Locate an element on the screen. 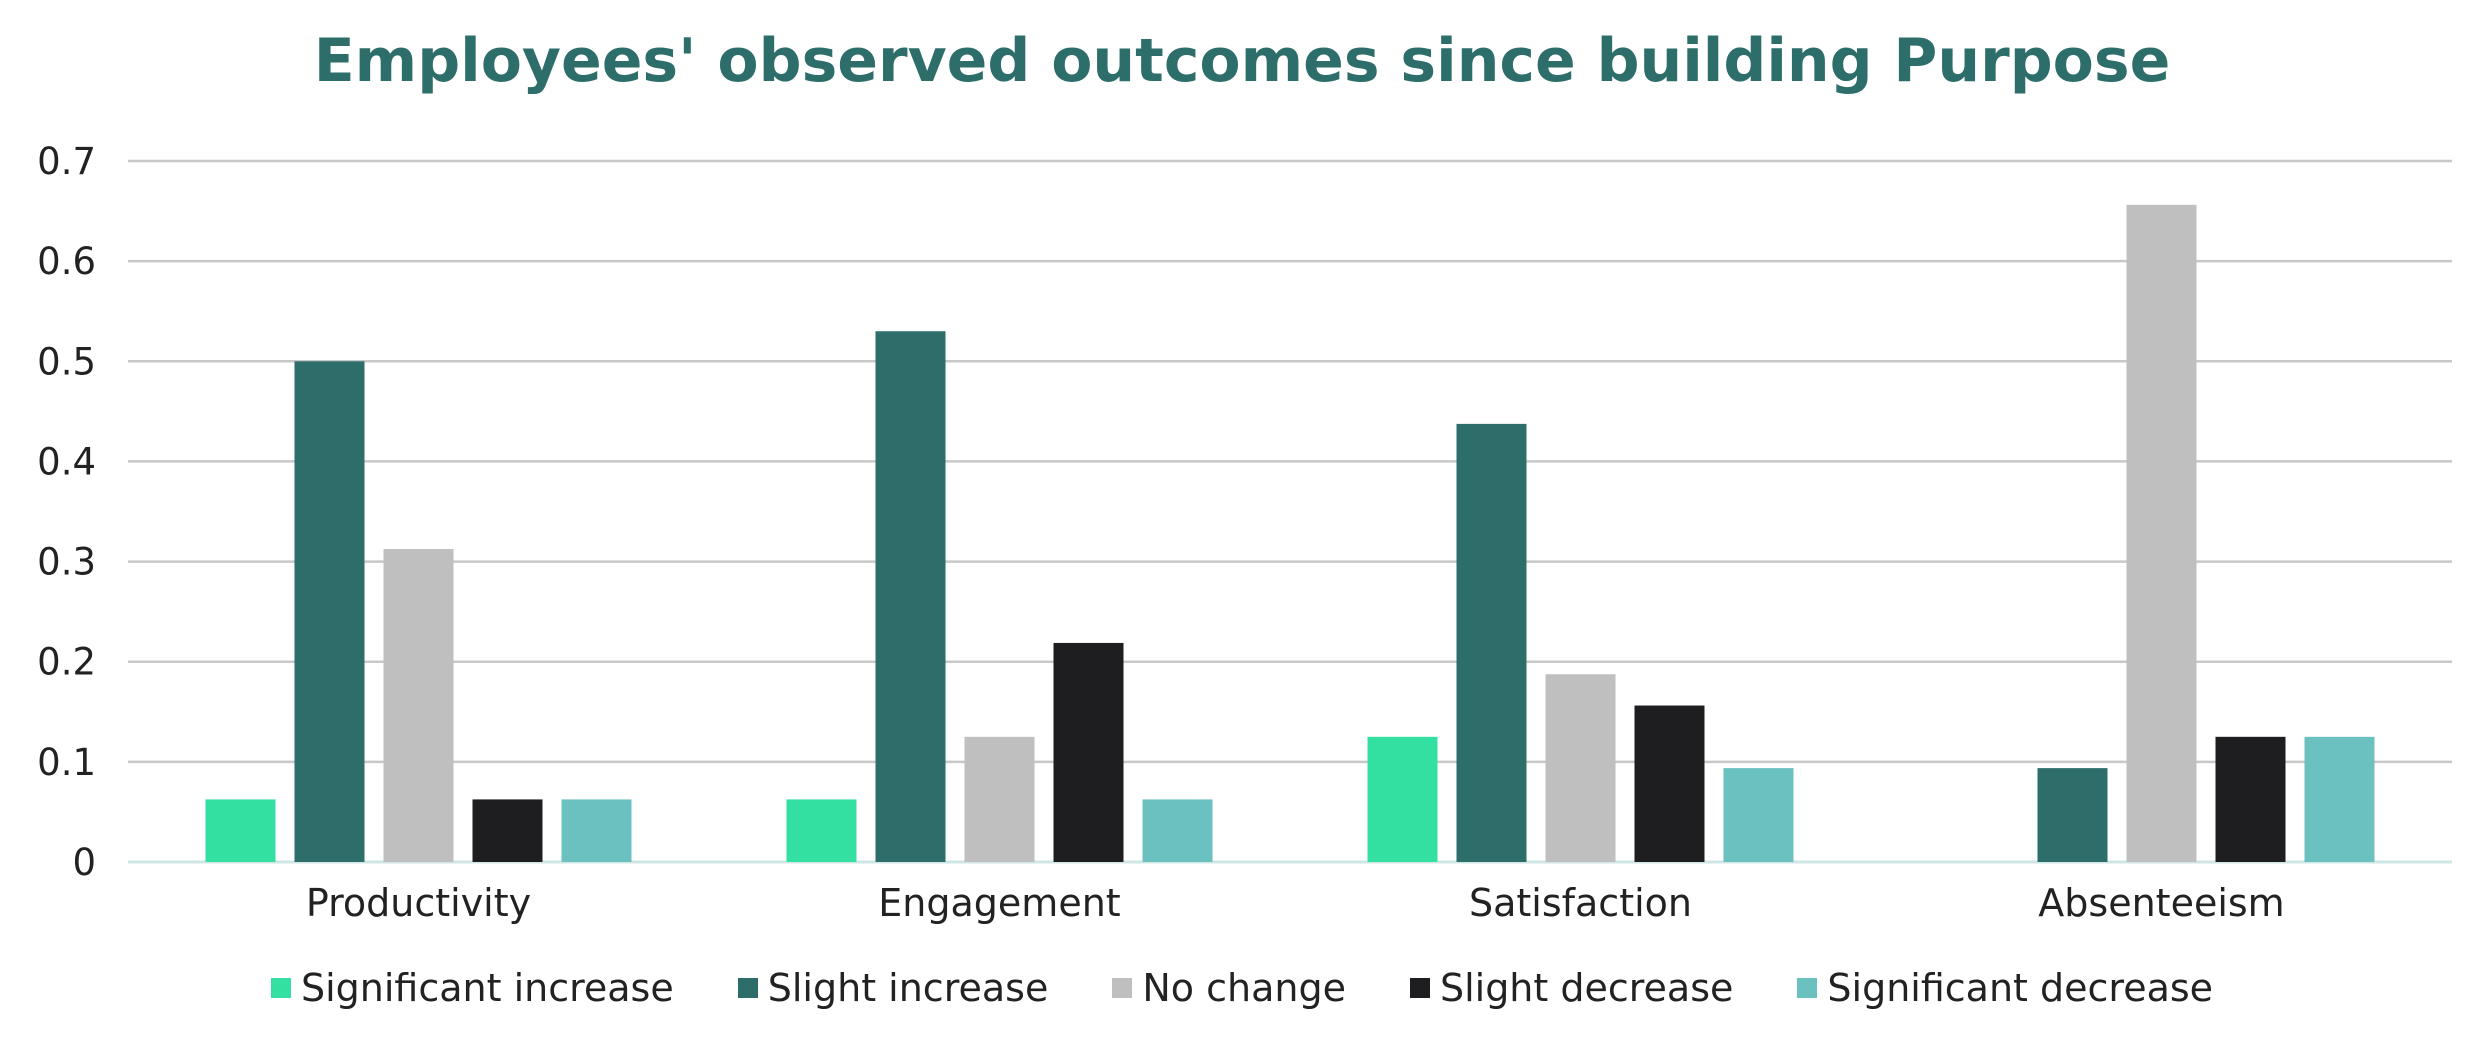  legend-item: Slight decrease is located at coordinates (1571, 988).